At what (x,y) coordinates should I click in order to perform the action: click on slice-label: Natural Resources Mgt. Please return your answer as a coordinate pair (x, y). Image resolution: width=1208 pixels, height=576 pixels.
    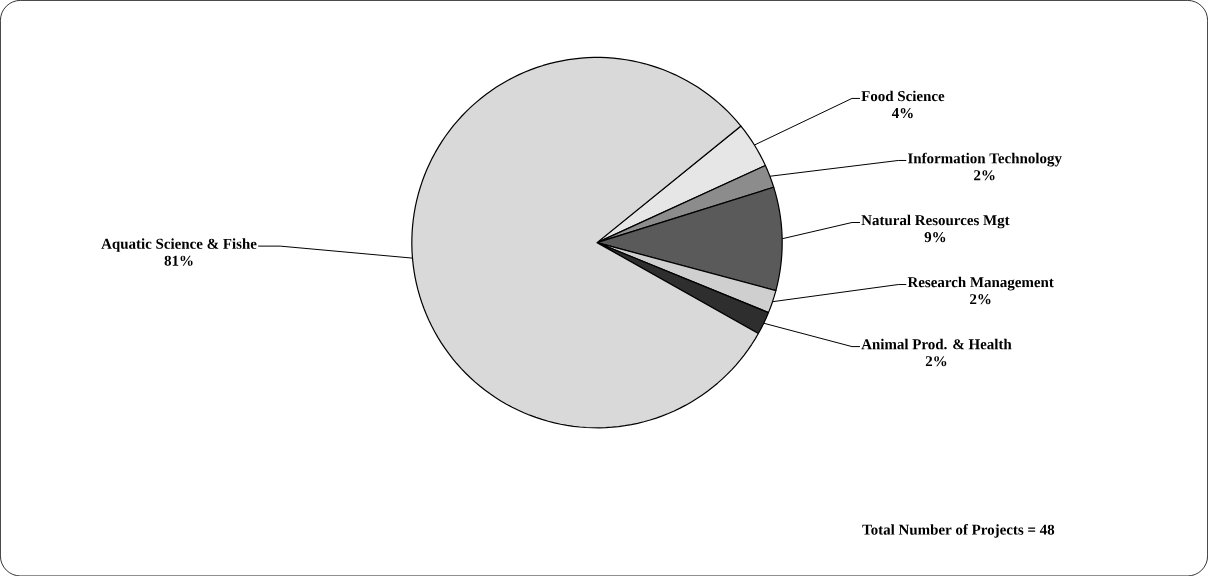
    Looking at the image, I should click on (935, 221).